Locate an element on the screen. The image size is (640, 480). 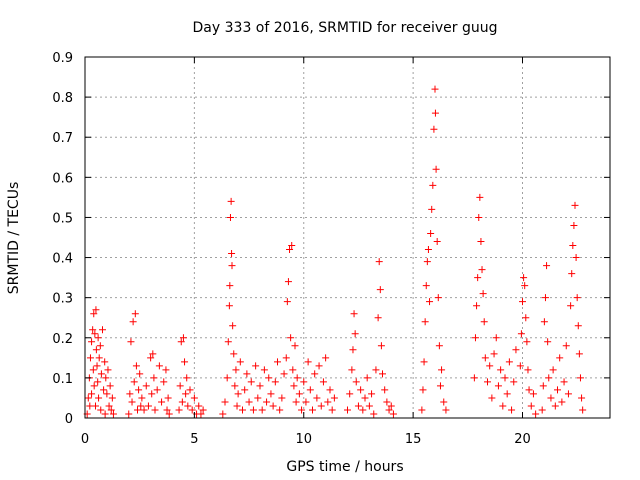
y-tick-label: 0 is located at coordinates (69, 419).